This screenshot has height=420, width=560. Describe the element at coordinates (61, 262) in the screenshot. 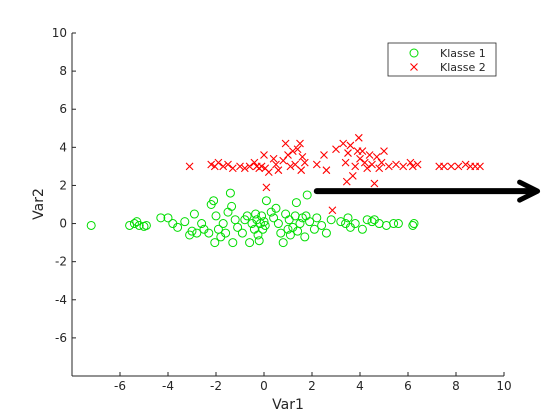

I see `y-tick-label: -2` at that location.